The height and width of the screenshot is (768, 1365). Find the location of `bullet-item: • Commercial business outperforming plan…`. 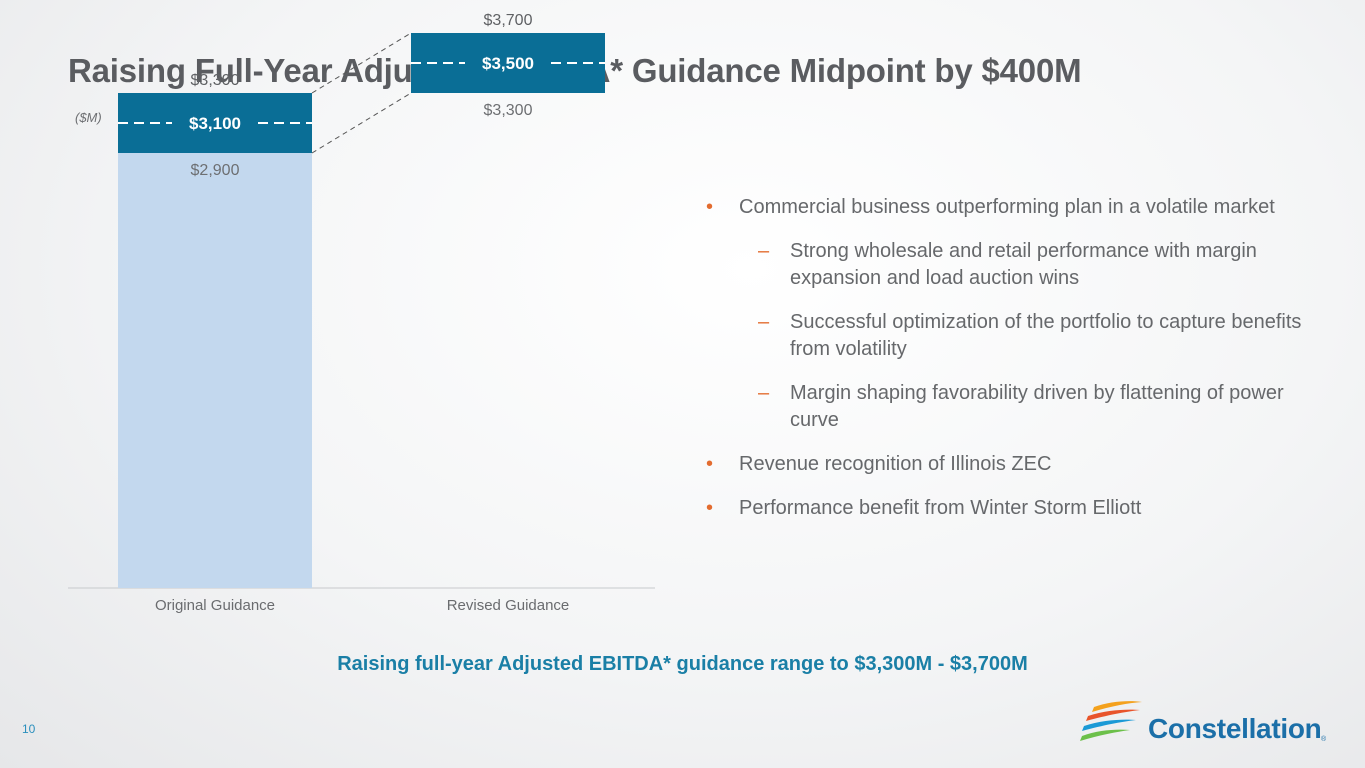

bullet-item: • Commercial business outperforming plan… is located at coordinates (1006, 207).